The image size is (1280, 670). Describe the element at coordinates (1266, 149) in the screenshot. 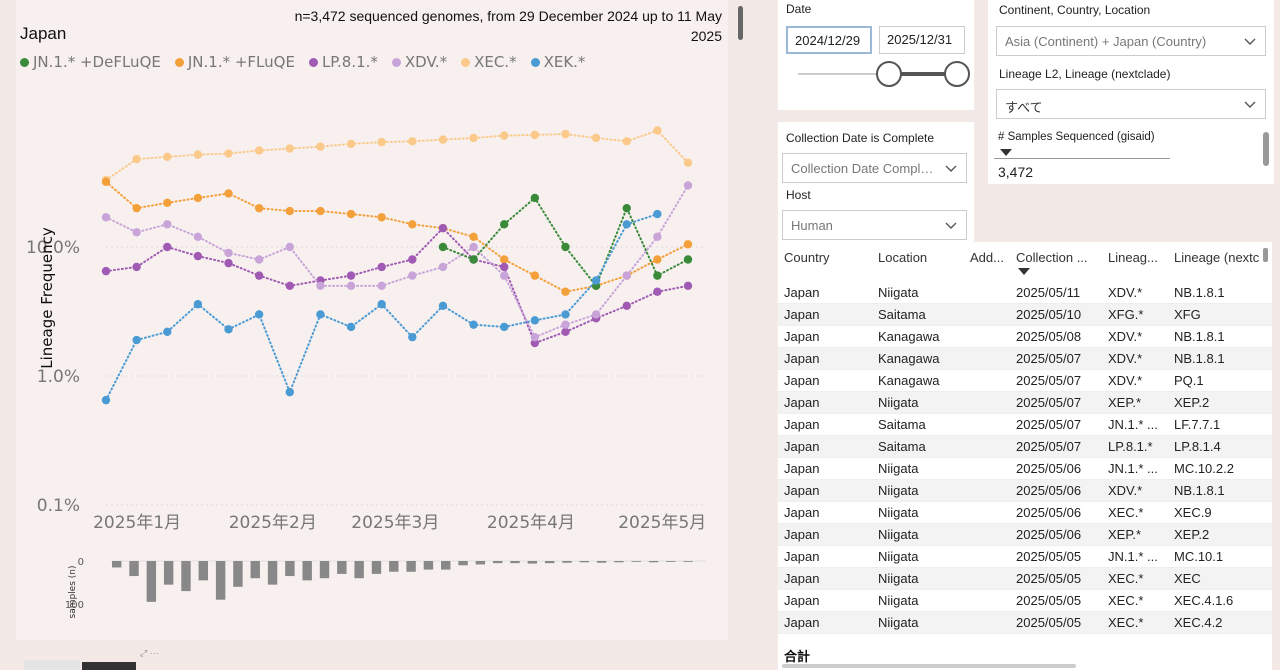

I see `panel-scrollbar` at that location.